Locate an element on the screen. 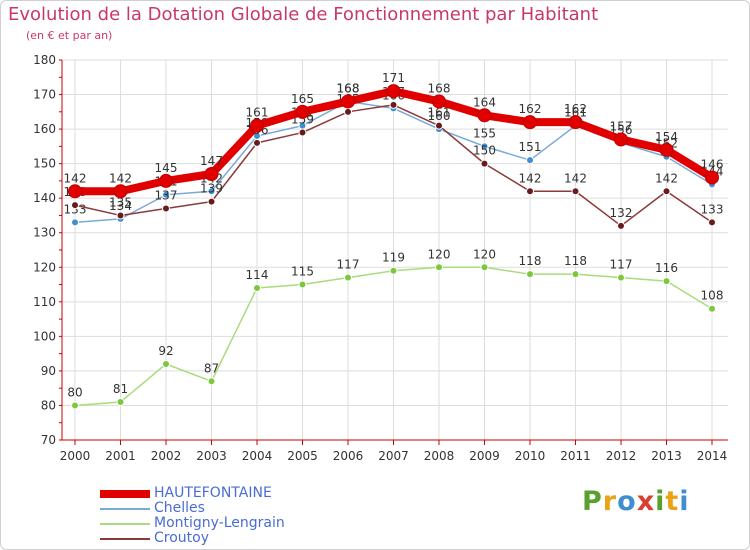 Image resolution: width=750 pixels, height=550 pixels. data-label-hautefontaine: 157 is located at coordinates (621, 126).